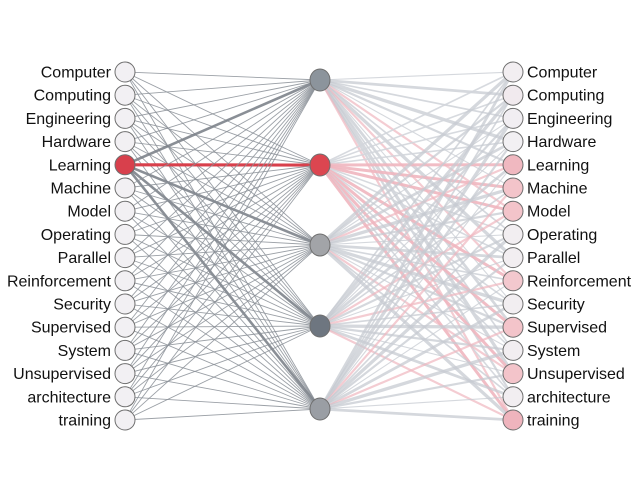 The image size is (640, 480). Describe the element at coordinates (416, 338) in the screenshot. I see `edge-hidden-4-to-system` at that location.